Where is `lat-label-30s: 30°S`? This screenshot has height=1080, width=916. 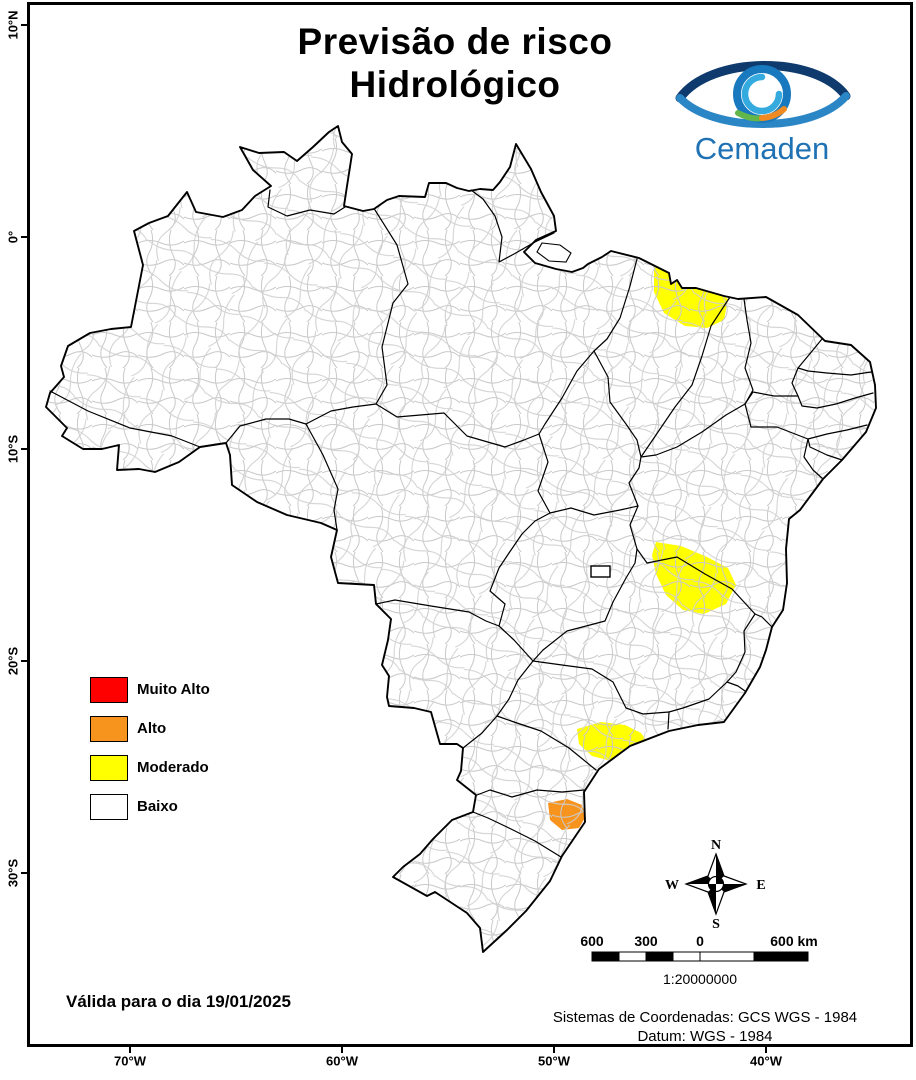 lat-label-30s: 30°S is located at coordinates (13, 873).